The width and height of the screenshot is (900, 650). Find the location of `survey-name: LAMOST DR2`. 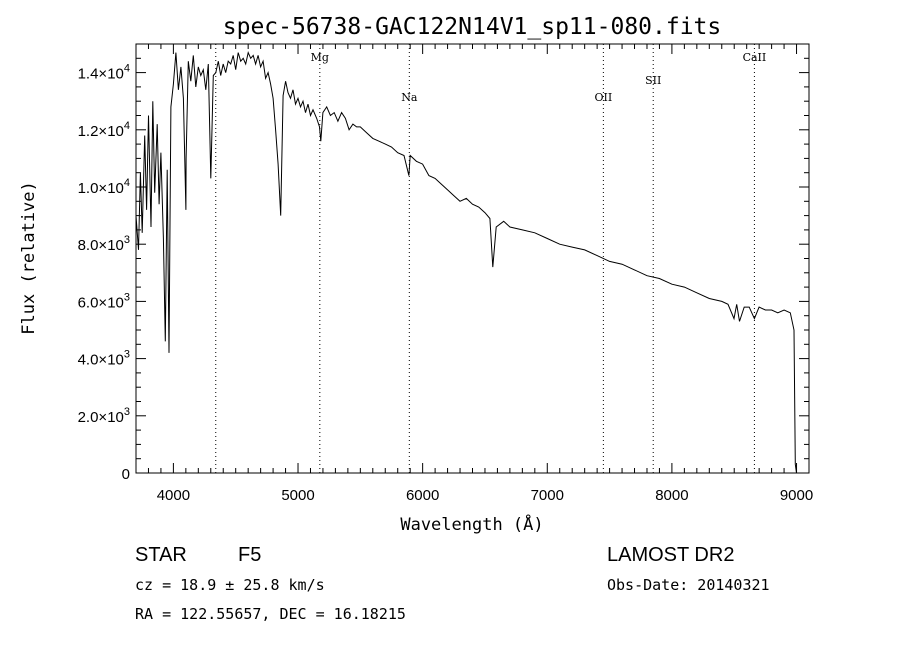

survey-name: LAMOST DR2 is located at coordinates (670, 555).